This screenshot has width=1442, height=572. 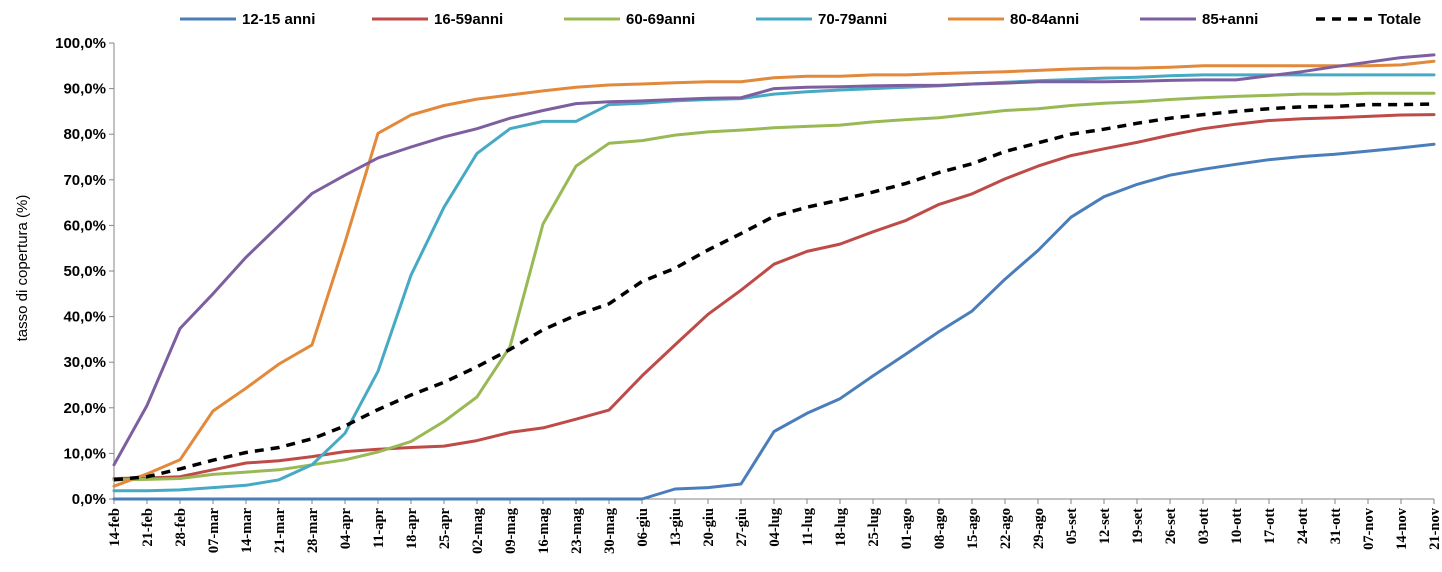 I want to click on x-tick-label: 29-ago, so click(x=1039, y=528).